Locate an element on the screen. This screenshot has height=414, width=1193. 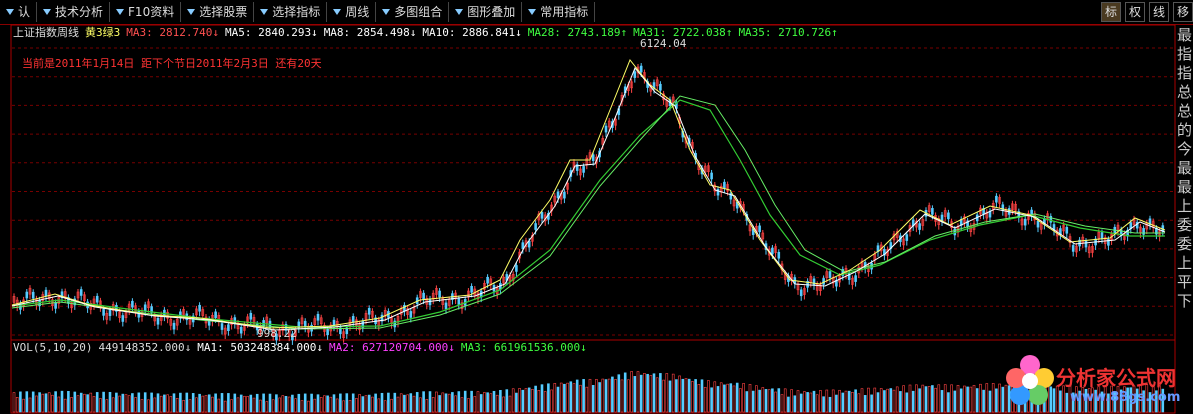
toolbar-button: 权 is located at coordinates (1135, 12).